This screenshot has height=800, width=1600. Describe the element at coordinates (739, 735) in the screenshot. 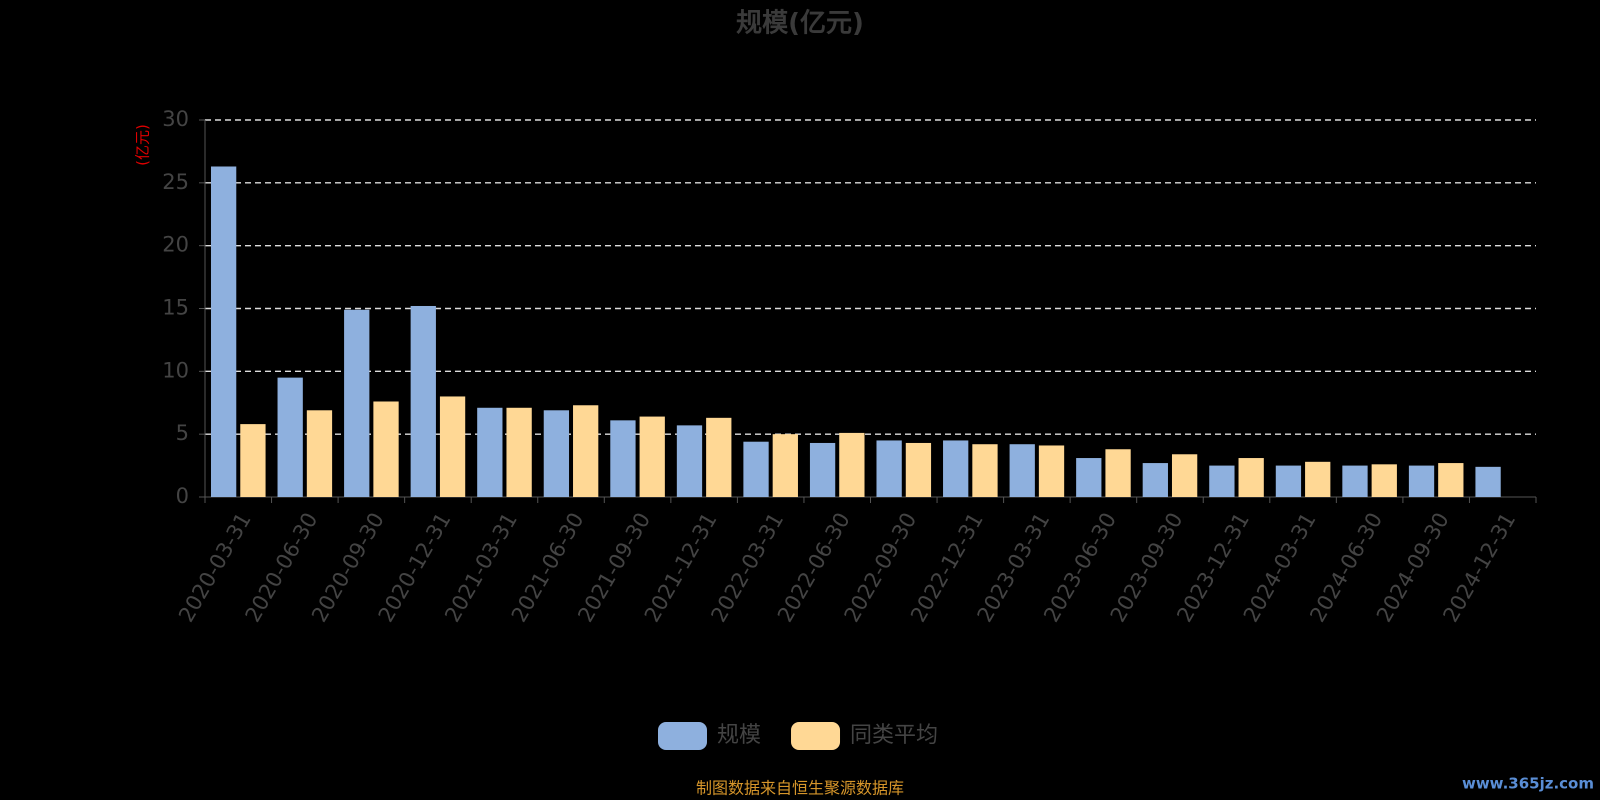

I see `legend-label: 规模` at that location.